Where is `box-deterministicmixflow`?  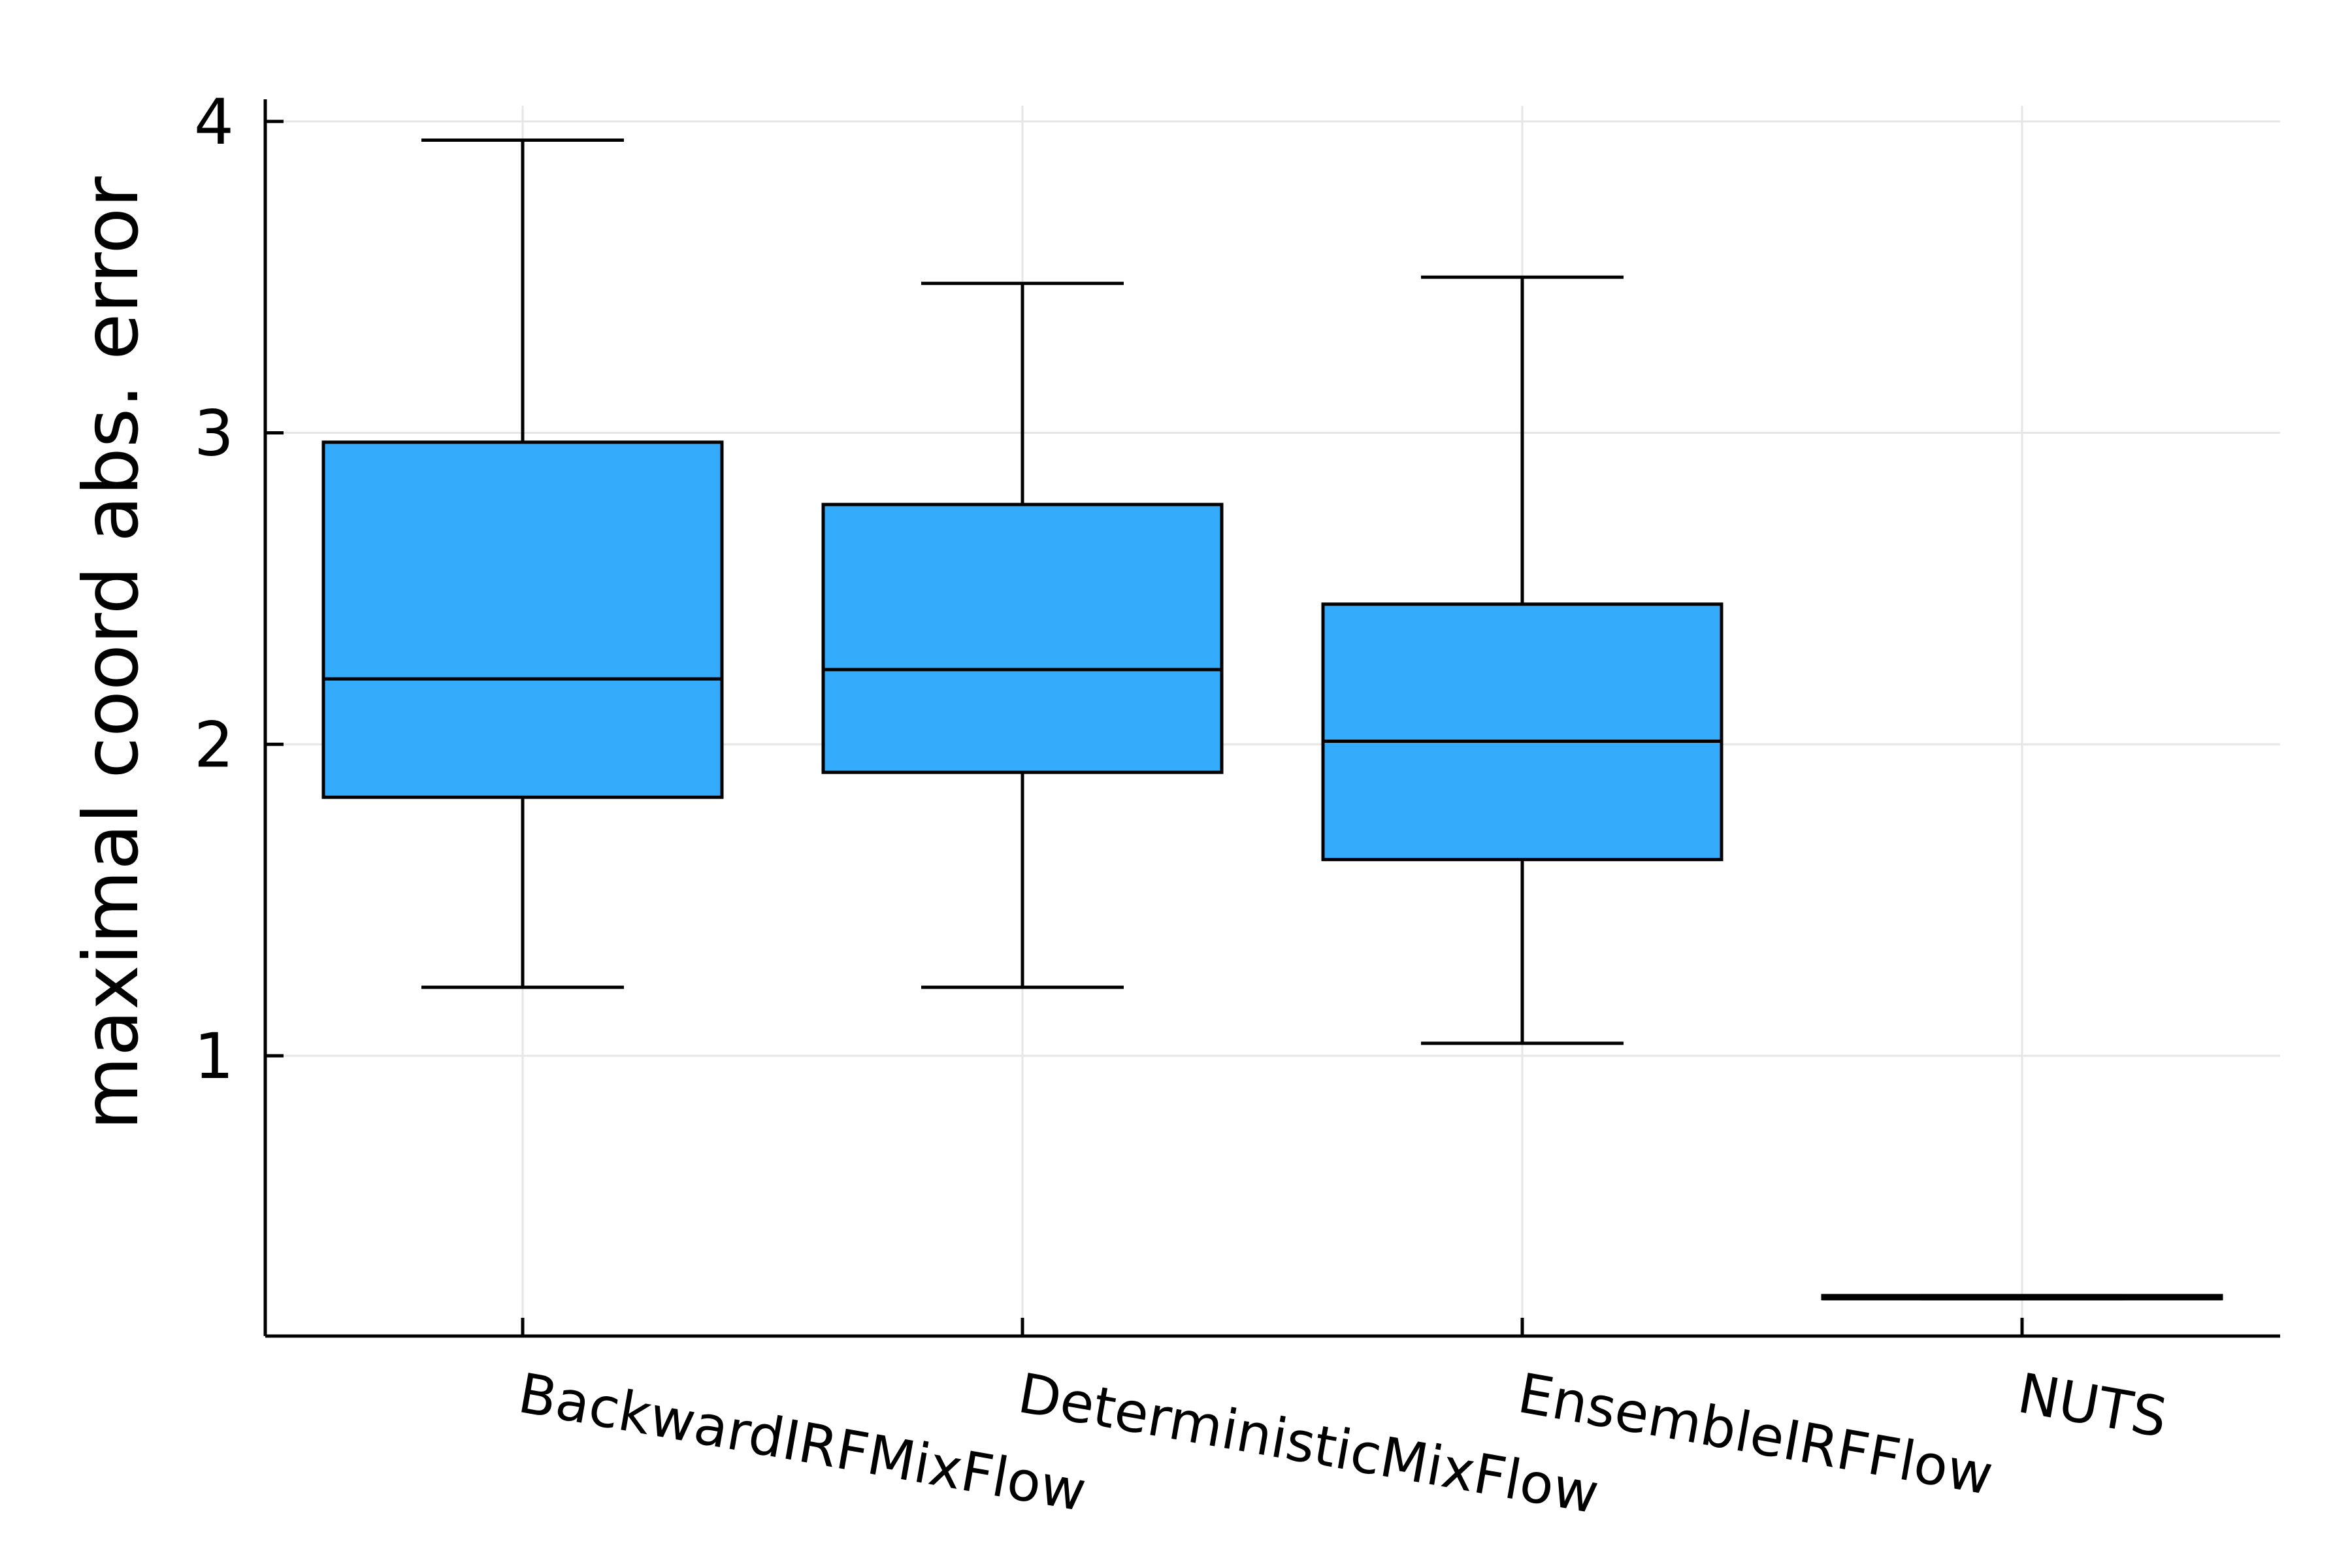 box-deterministicmixflow is located at coordinates (1022, 635).